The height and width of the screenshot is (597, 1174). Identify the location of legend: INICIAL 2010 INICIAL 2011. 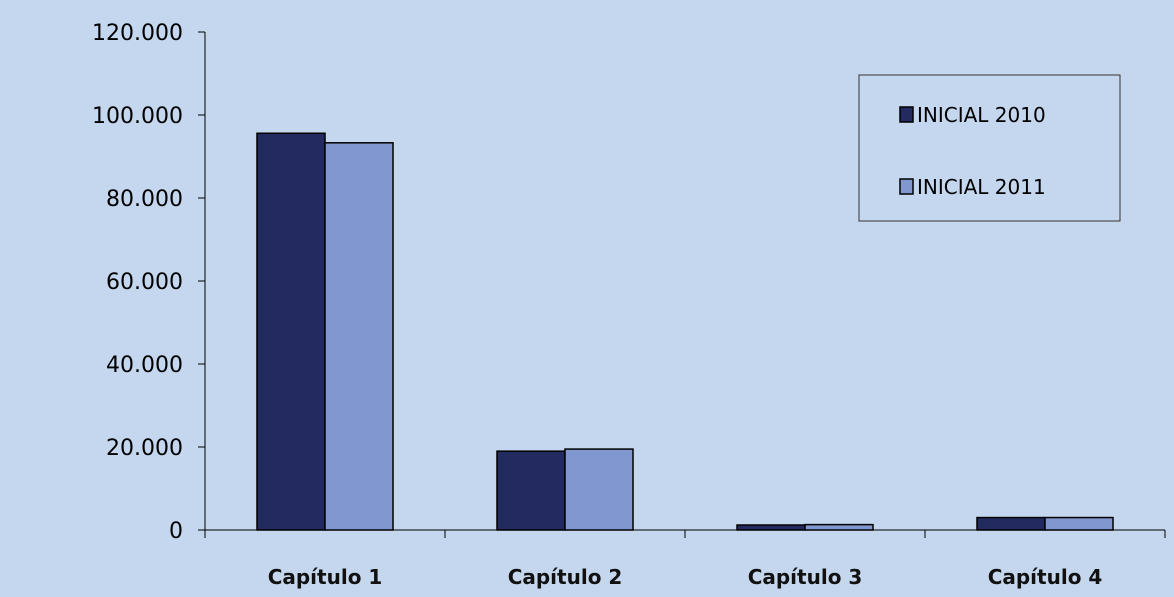
(989, 148).